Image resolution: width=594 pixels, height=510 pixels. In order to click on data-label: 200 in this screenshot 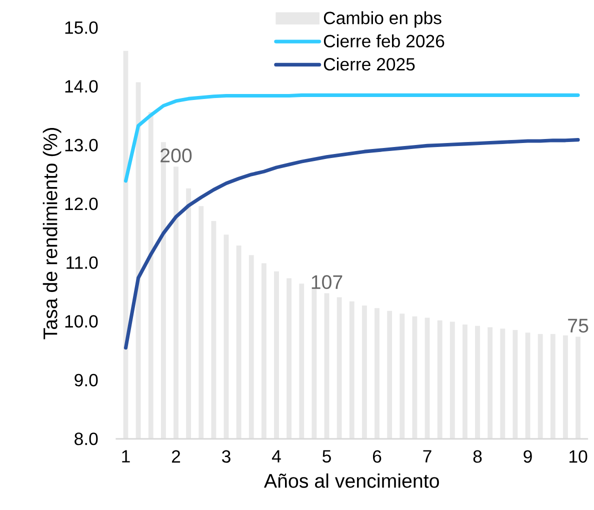, I will do `click(176, 155)`.